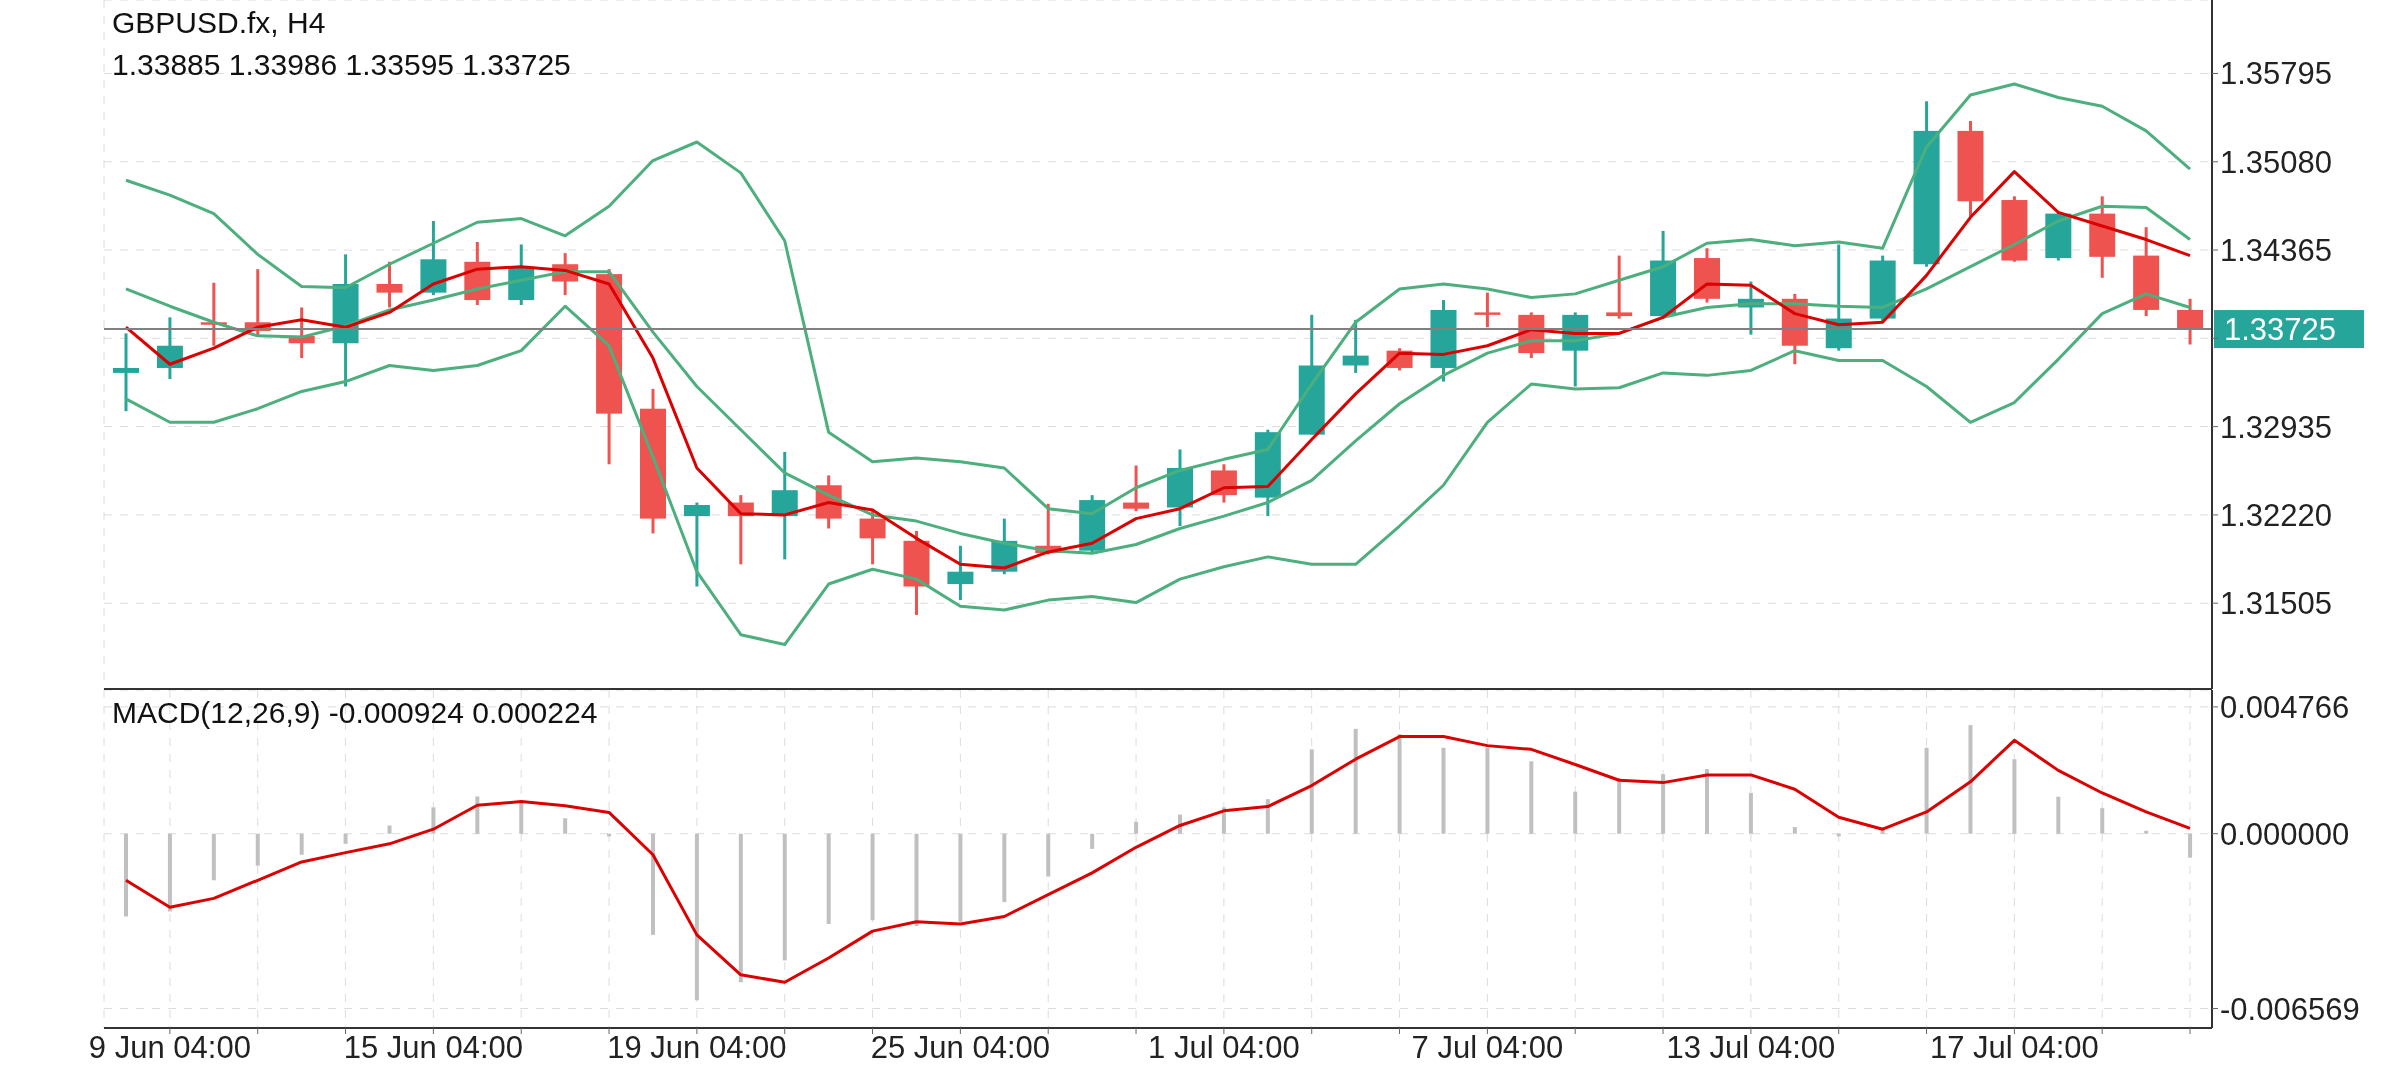  What do you see at coordinates (2276, 604) in the screenshot?
I see `y-tick-label: 1.31505` at bounding box center [2276, 604].